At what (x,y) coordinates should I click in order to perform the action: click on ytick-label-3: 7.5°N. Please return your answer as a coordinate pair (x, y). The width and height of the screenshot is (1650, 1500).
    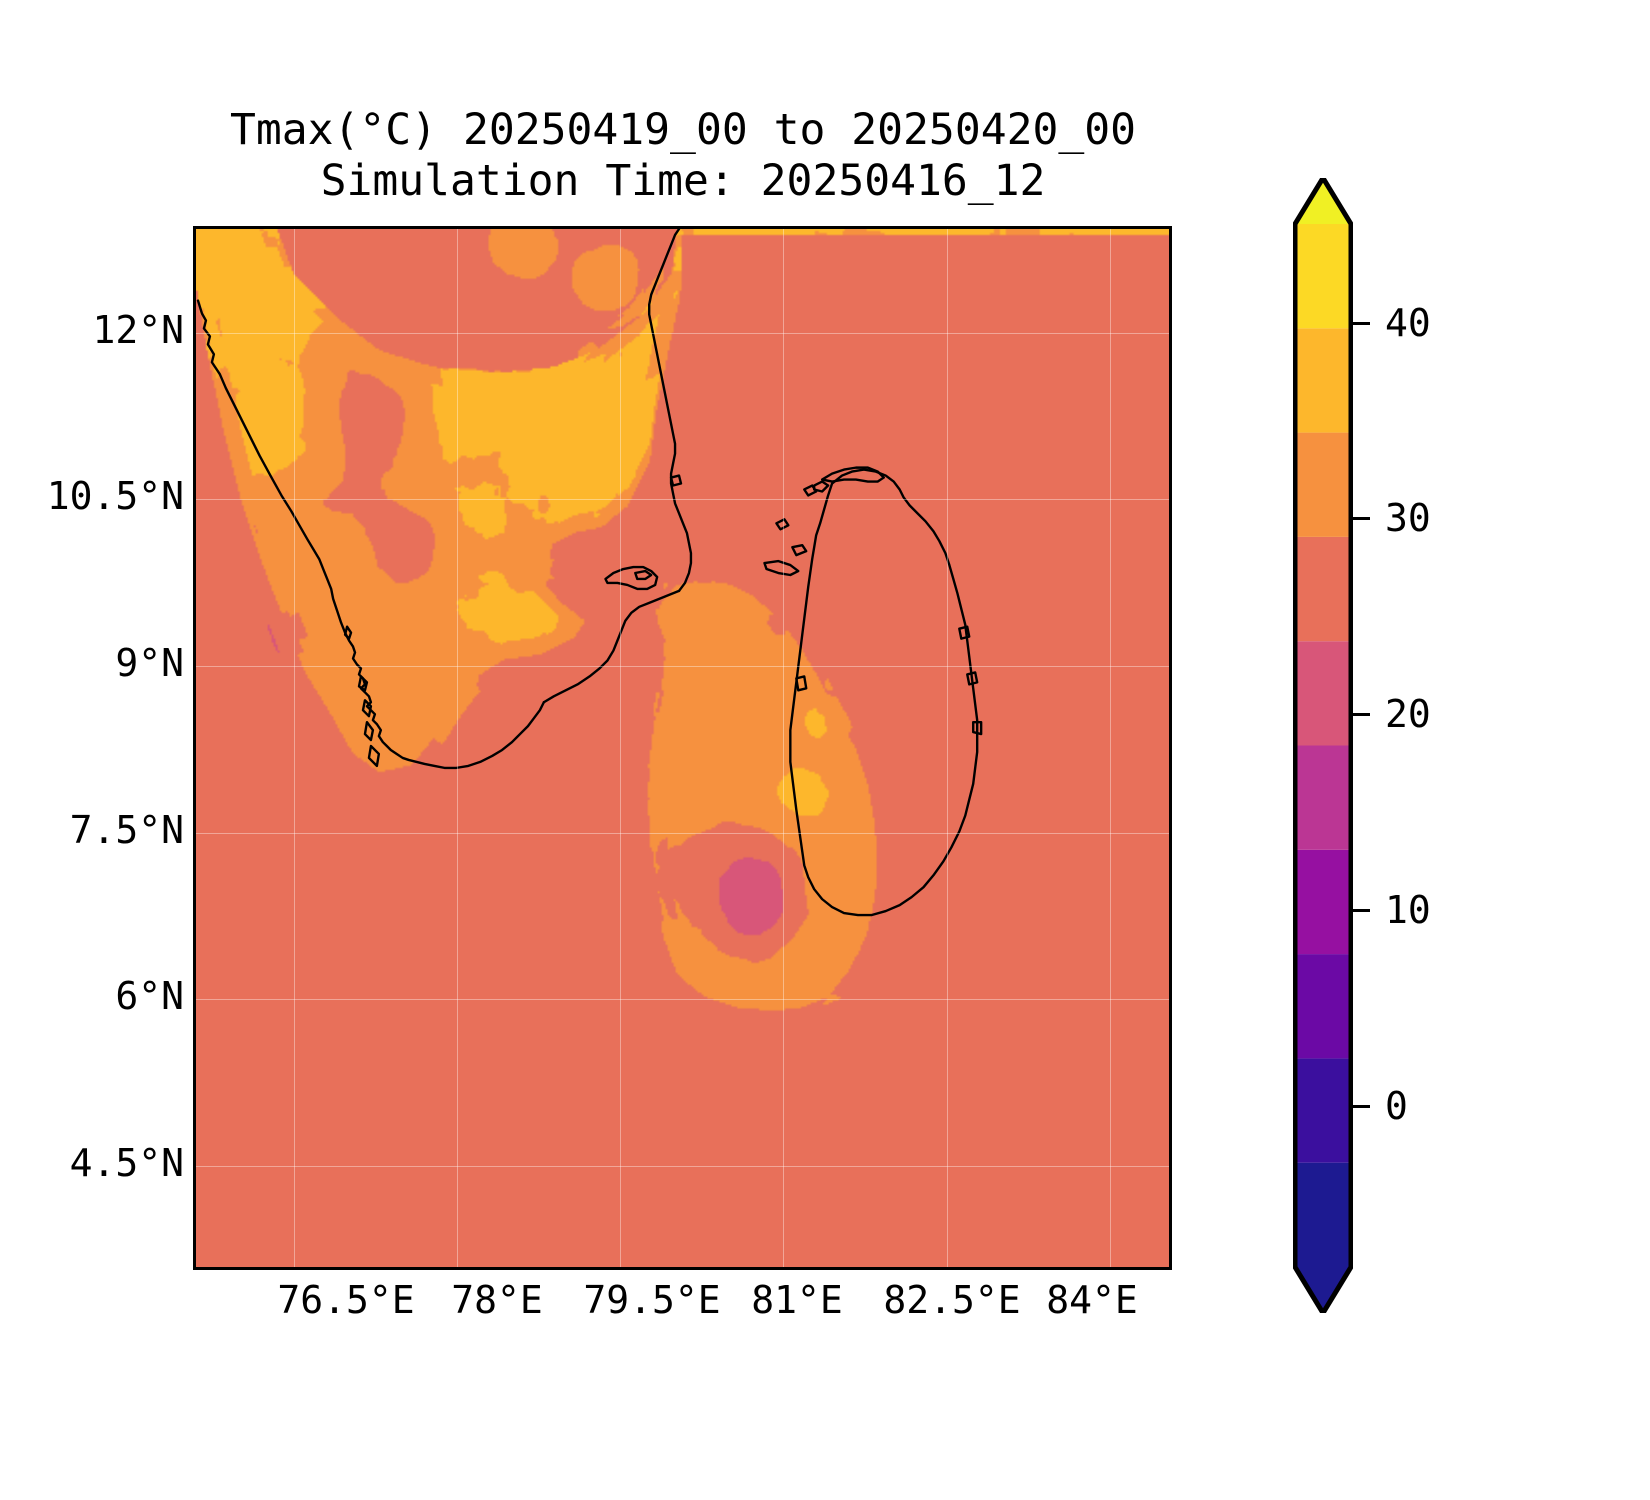
    Looking at the image, I should click on (126, 830).